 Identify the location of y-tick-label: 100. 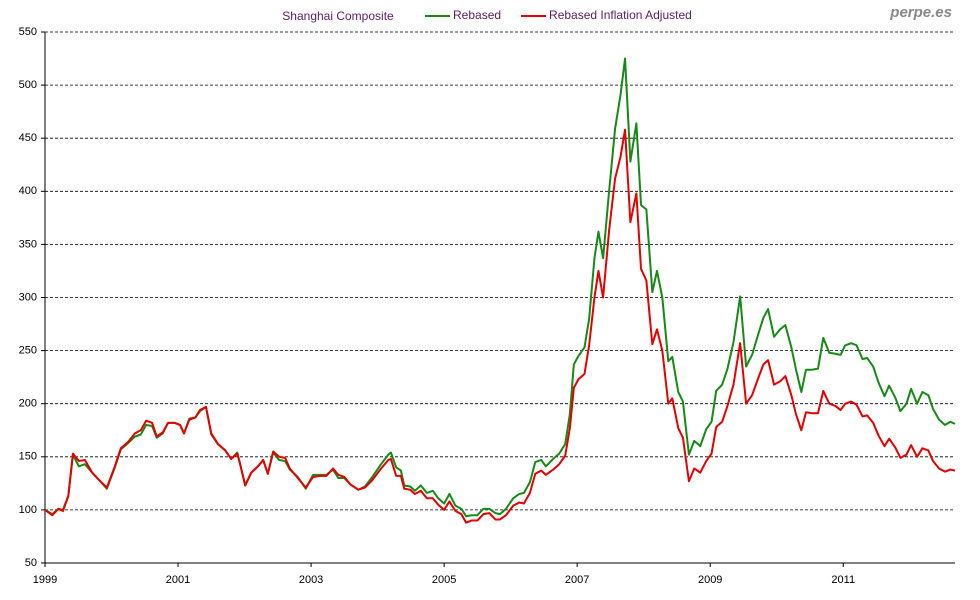
(28, 510).